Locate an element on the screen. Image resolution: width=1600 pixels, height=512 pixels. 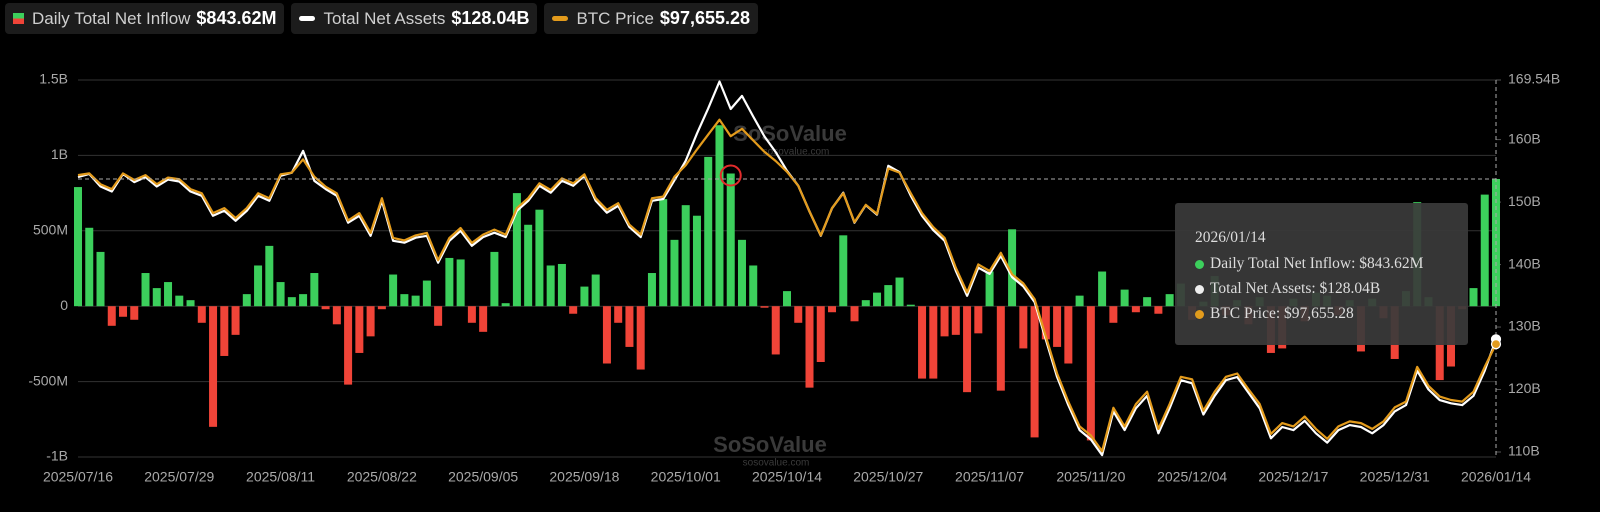
tooltip-row: Daily Total Net Inflow: $843.62M is located at coordinates (1309, 264).